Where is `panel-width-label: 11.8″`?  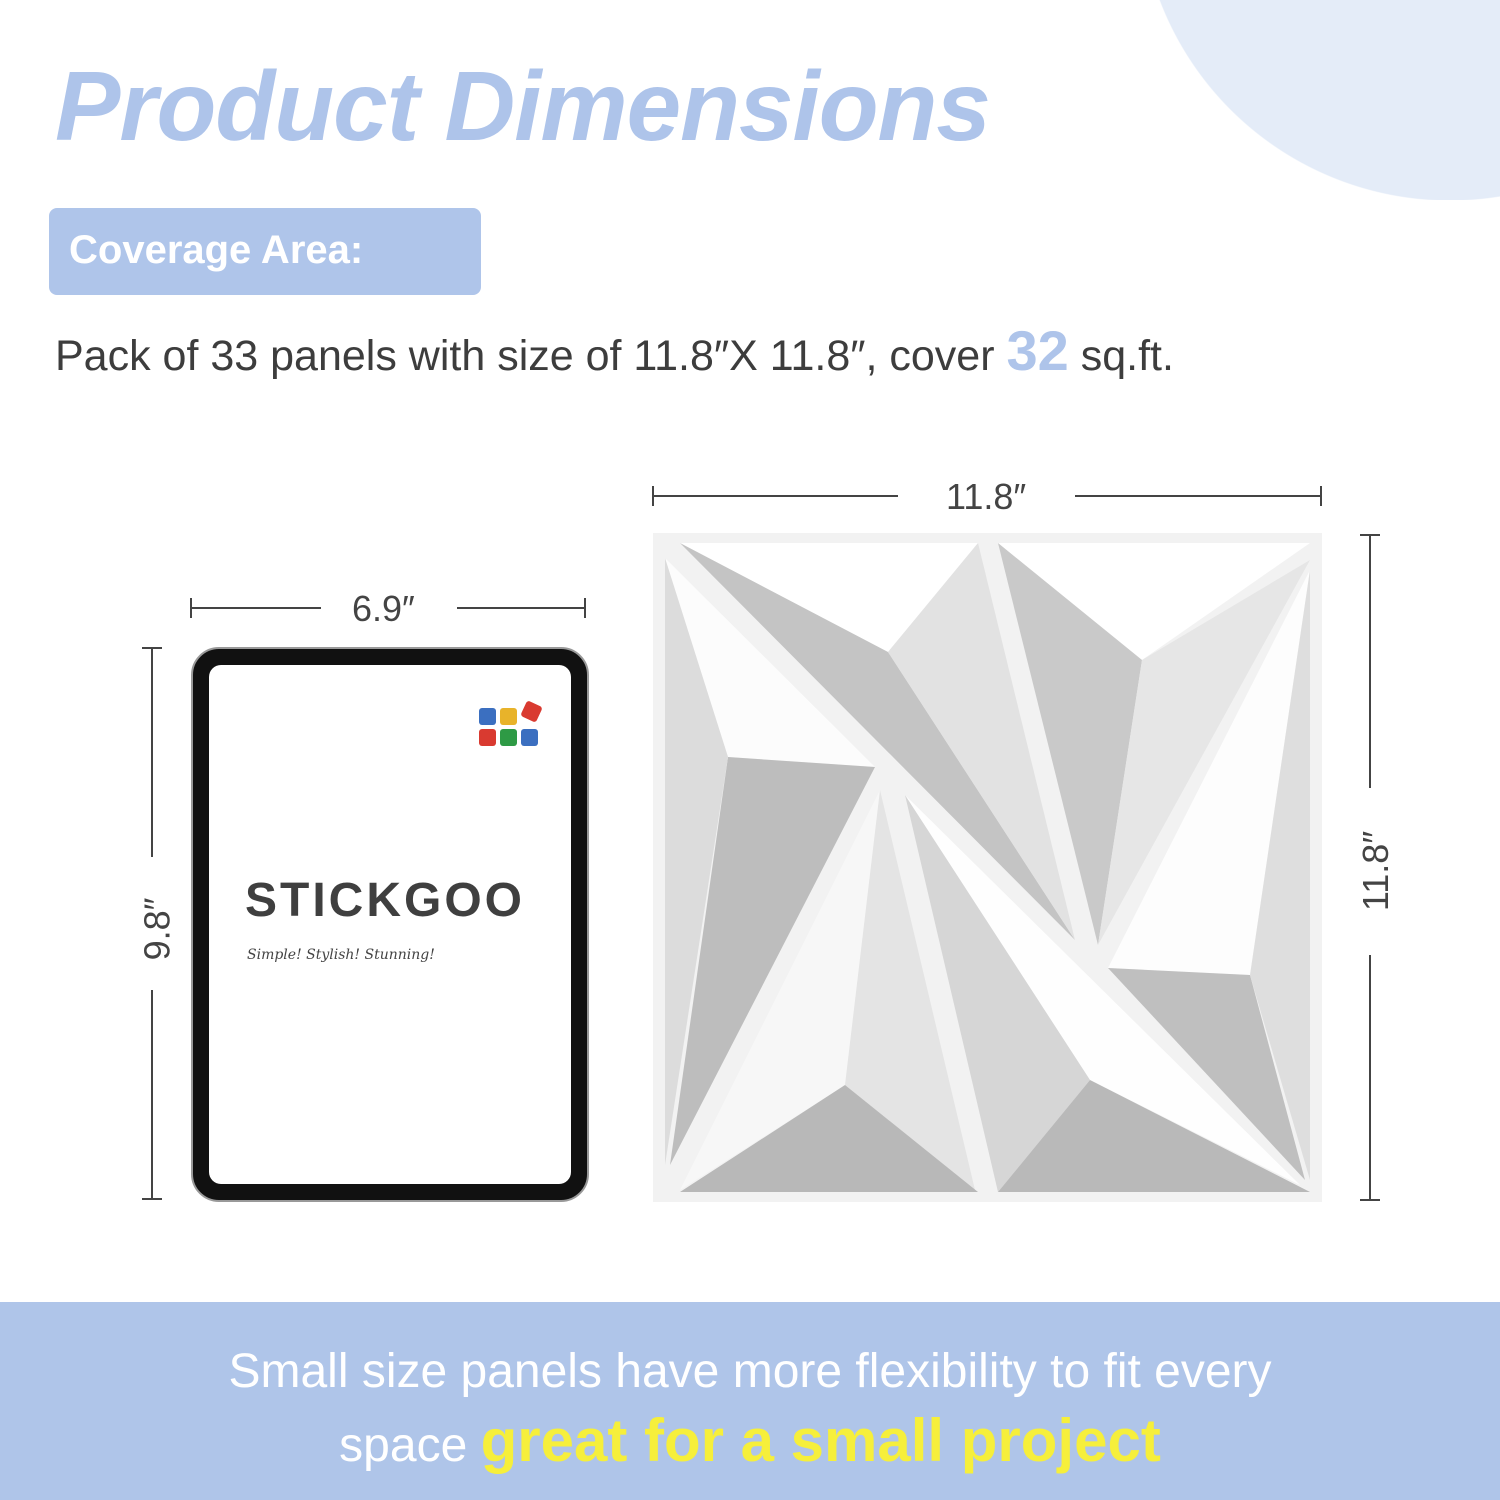
panel-width-label: 11.8″ is located at coordinates (986, 496).